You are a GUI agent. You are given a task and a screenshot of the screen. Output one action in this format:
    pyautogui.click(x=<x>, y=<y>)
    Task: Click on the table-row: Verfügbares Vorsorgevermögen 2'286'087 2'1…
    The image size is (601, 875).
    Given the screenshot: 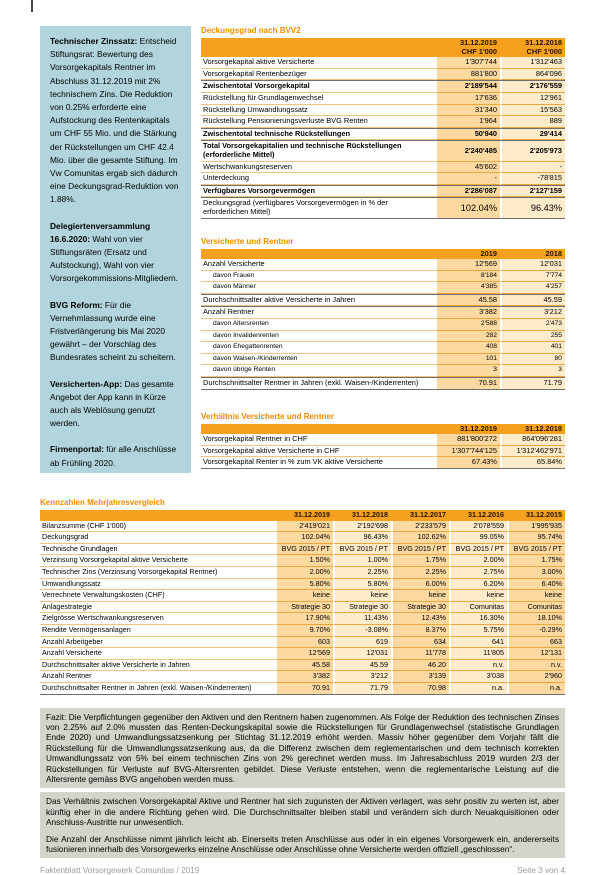 What is the action you would take?
    pyautogui.click(x=383, y=191)
    